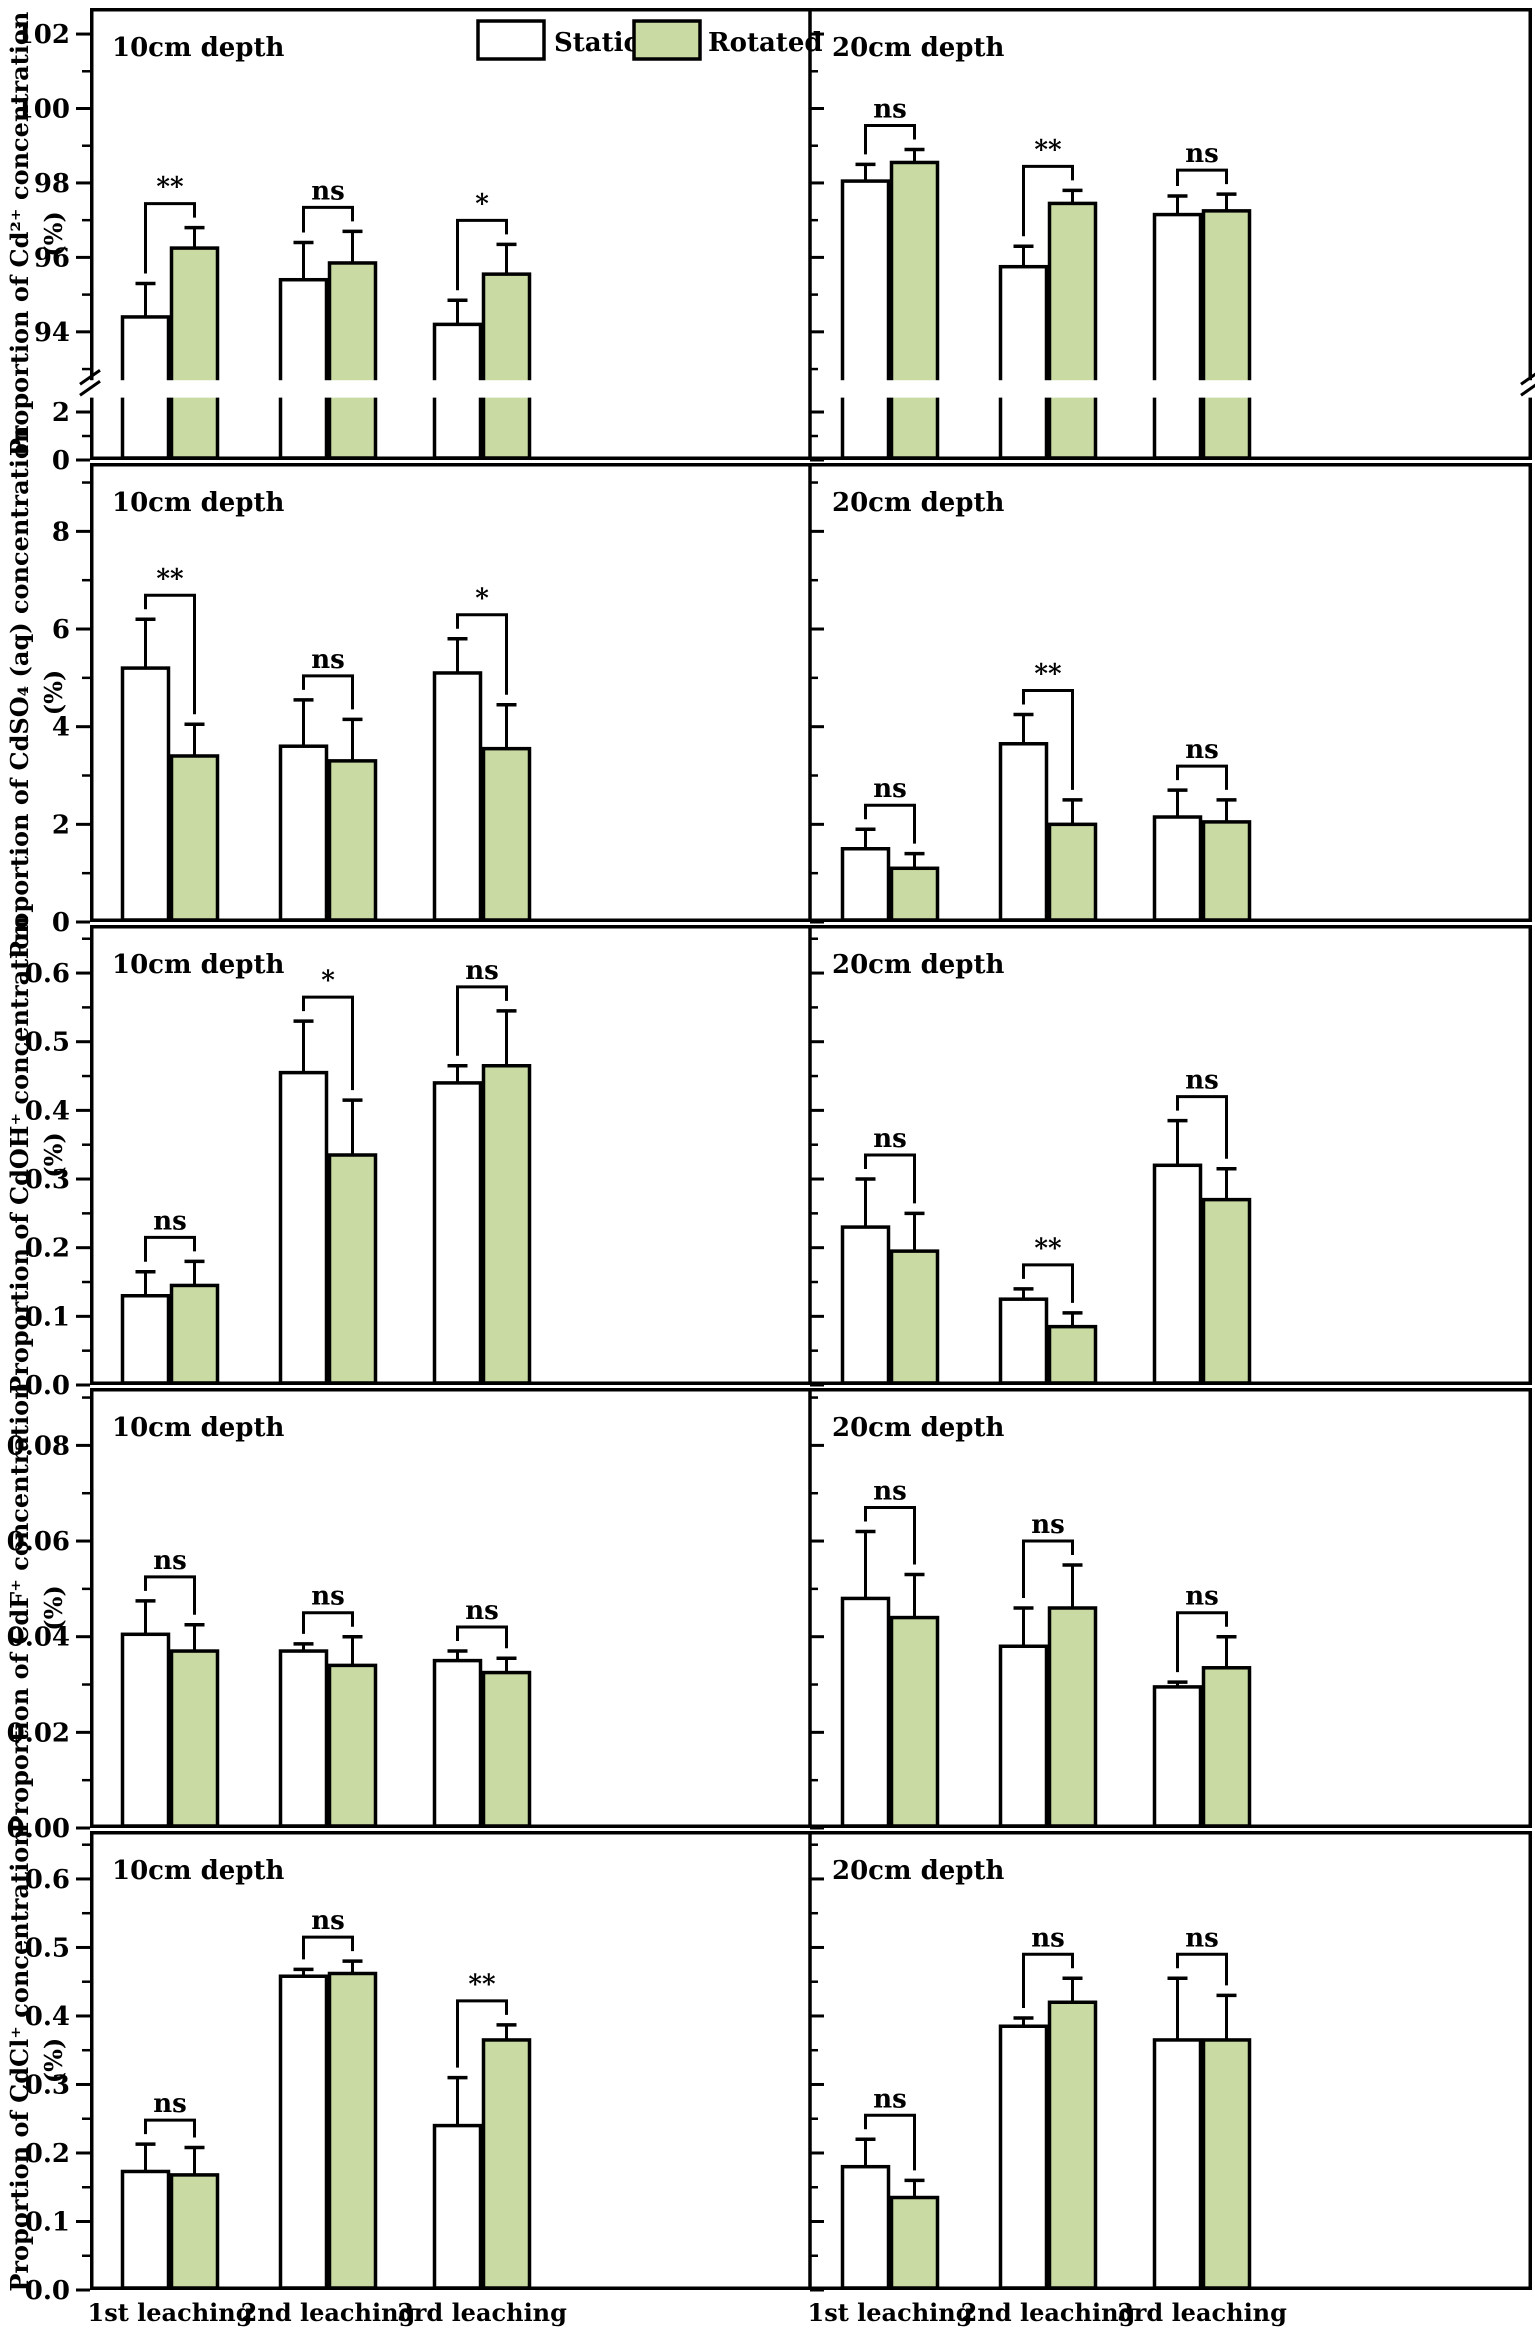 The width and height of the screenshot is (1535, 2336). Describe the element at coordinates (19, 1607) in the screenshot. I see `y-axis-title: Proportion of CdF⁺ concentration` at that location.